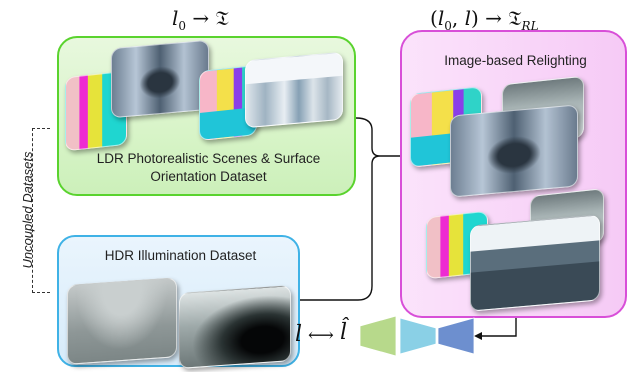 Image resolution: width=632 pixels, height=372 pixels. I want to click on network-diagram, so click(417, 336).